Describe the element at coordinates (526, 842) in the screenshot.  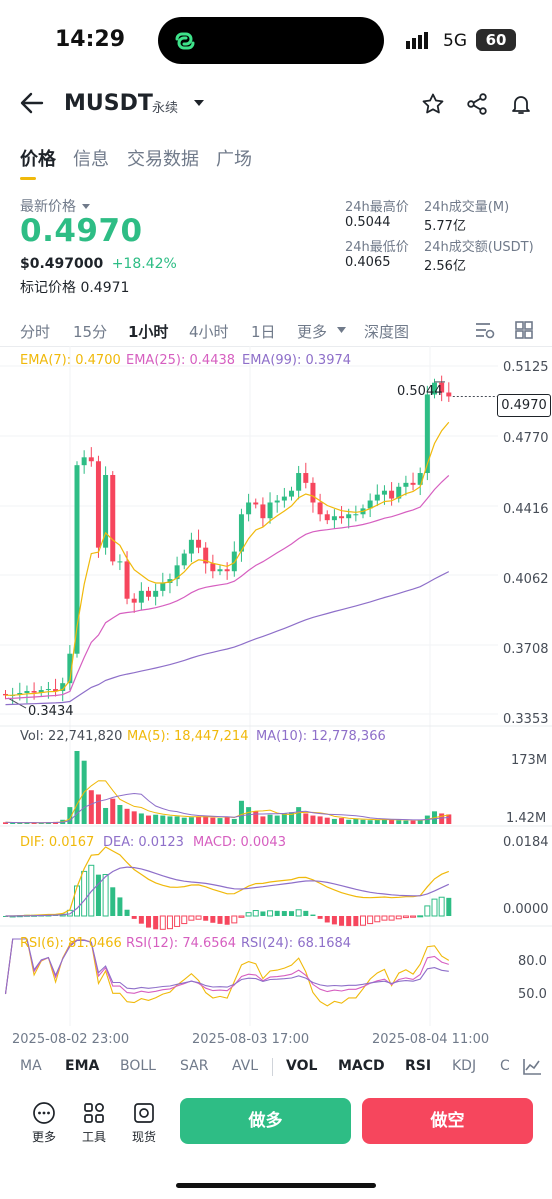
I see `macd-axis-tick: 0.0184` at that location.